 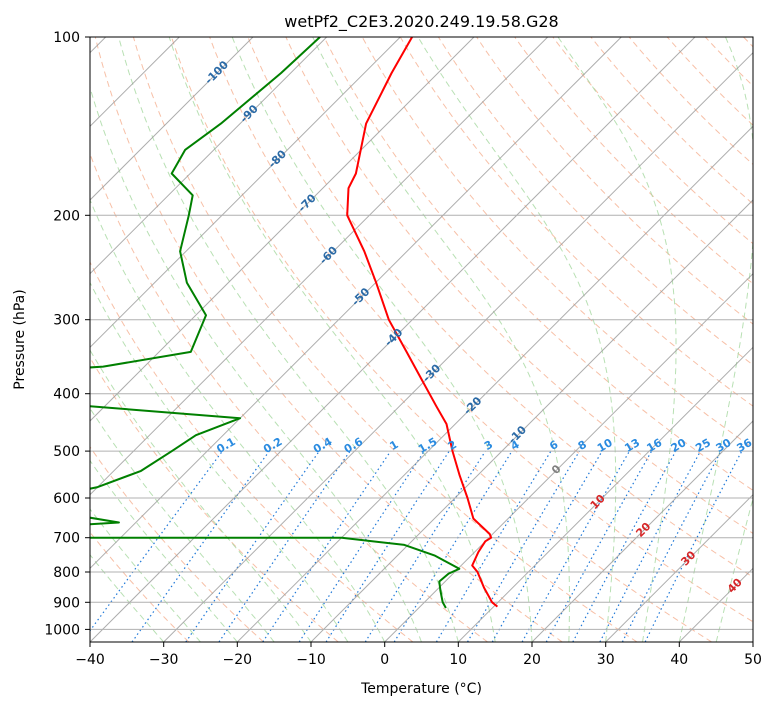 What do you see at coordinates (753, 660) in the screenshot?
I see `x-tick-label: 50` at bounding box center [753, 660].